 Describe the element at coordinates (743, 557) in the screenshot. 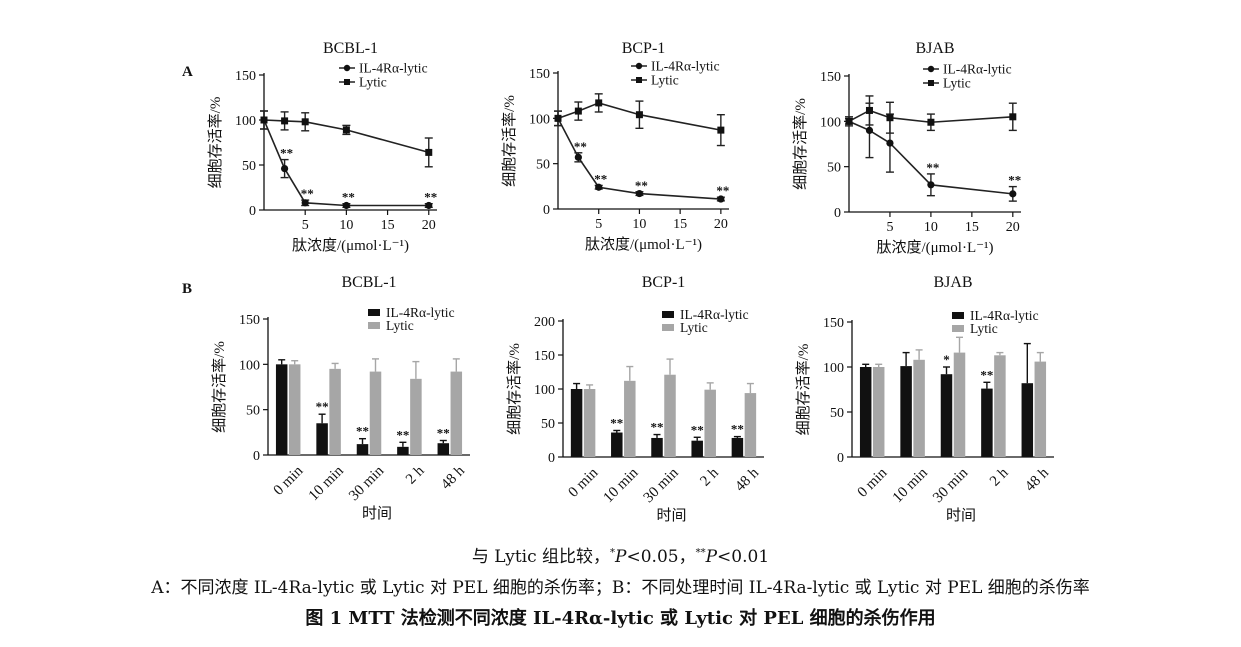

I see `caption-p-value-2: <0.01` at that location.